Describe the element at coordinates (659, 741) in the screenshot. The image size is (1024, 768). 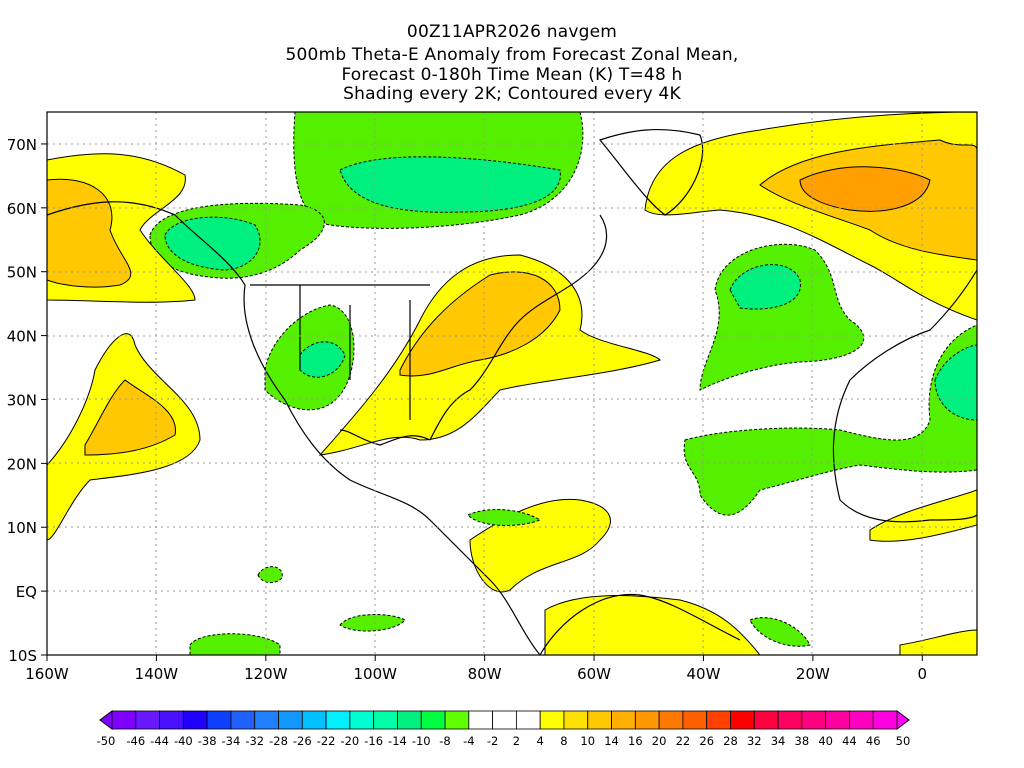
I see `colorbar-label: 20` at that location.